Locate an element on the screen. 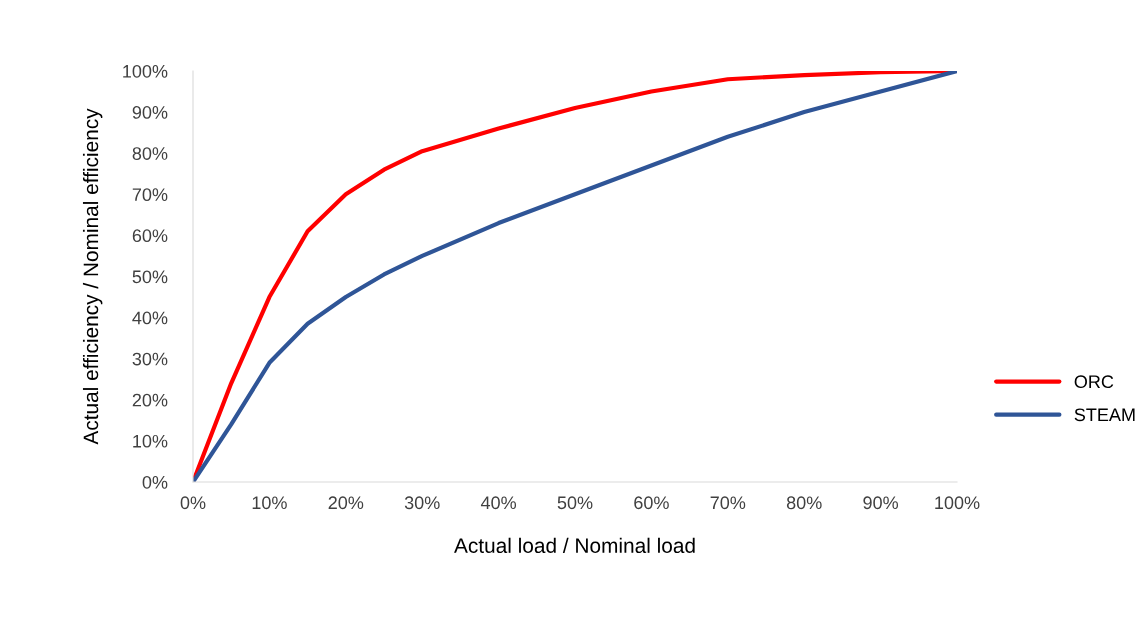 The width and height of the screenshot is (1145, 617). x-tick-label: 20% is located at coordinates (346, 503).